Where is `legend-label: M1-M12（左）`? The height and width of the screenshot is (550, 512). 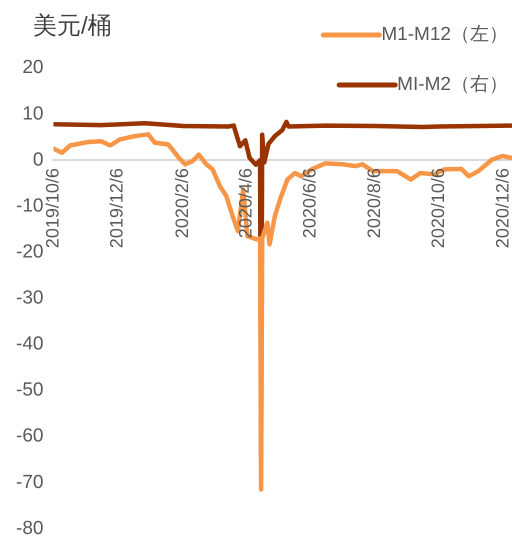 legend-label: M1-M12（左） is located at coordinates (444, 35).